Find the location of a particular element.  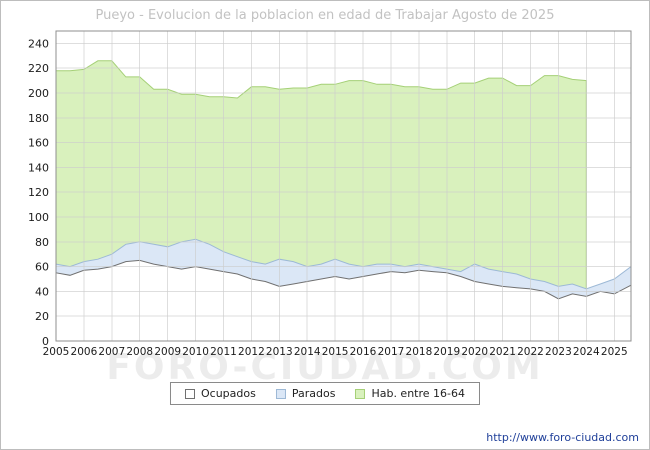

svg-text: 2010 is located at coordinates (195, 352).